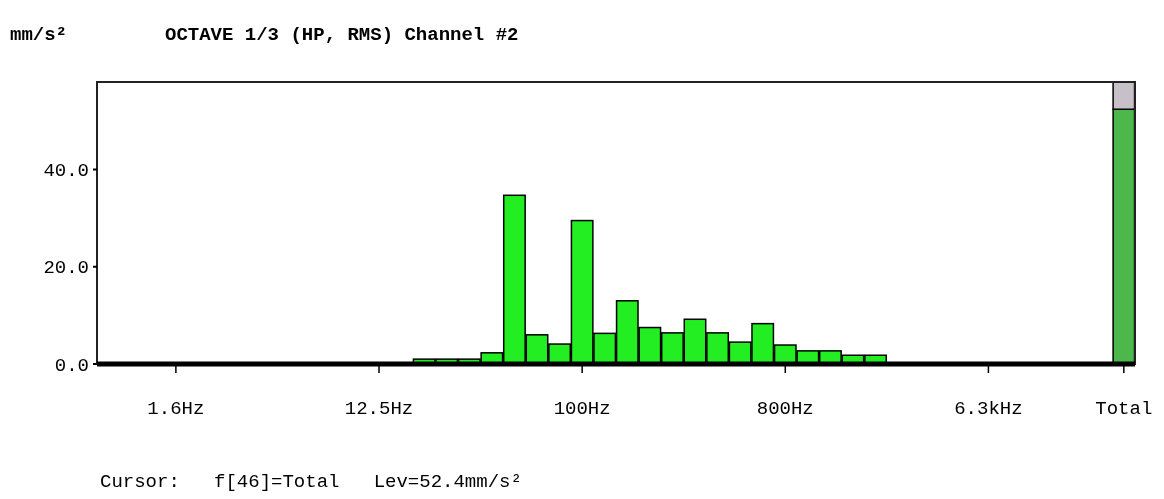 This screenshot has height=499, width=1164. What do you see at coordinates (311, 482) in the screenshot?
I see `text: Cursor: f[46]=Total Lev=52.4mm/s²` at bounding box center [311, 482].